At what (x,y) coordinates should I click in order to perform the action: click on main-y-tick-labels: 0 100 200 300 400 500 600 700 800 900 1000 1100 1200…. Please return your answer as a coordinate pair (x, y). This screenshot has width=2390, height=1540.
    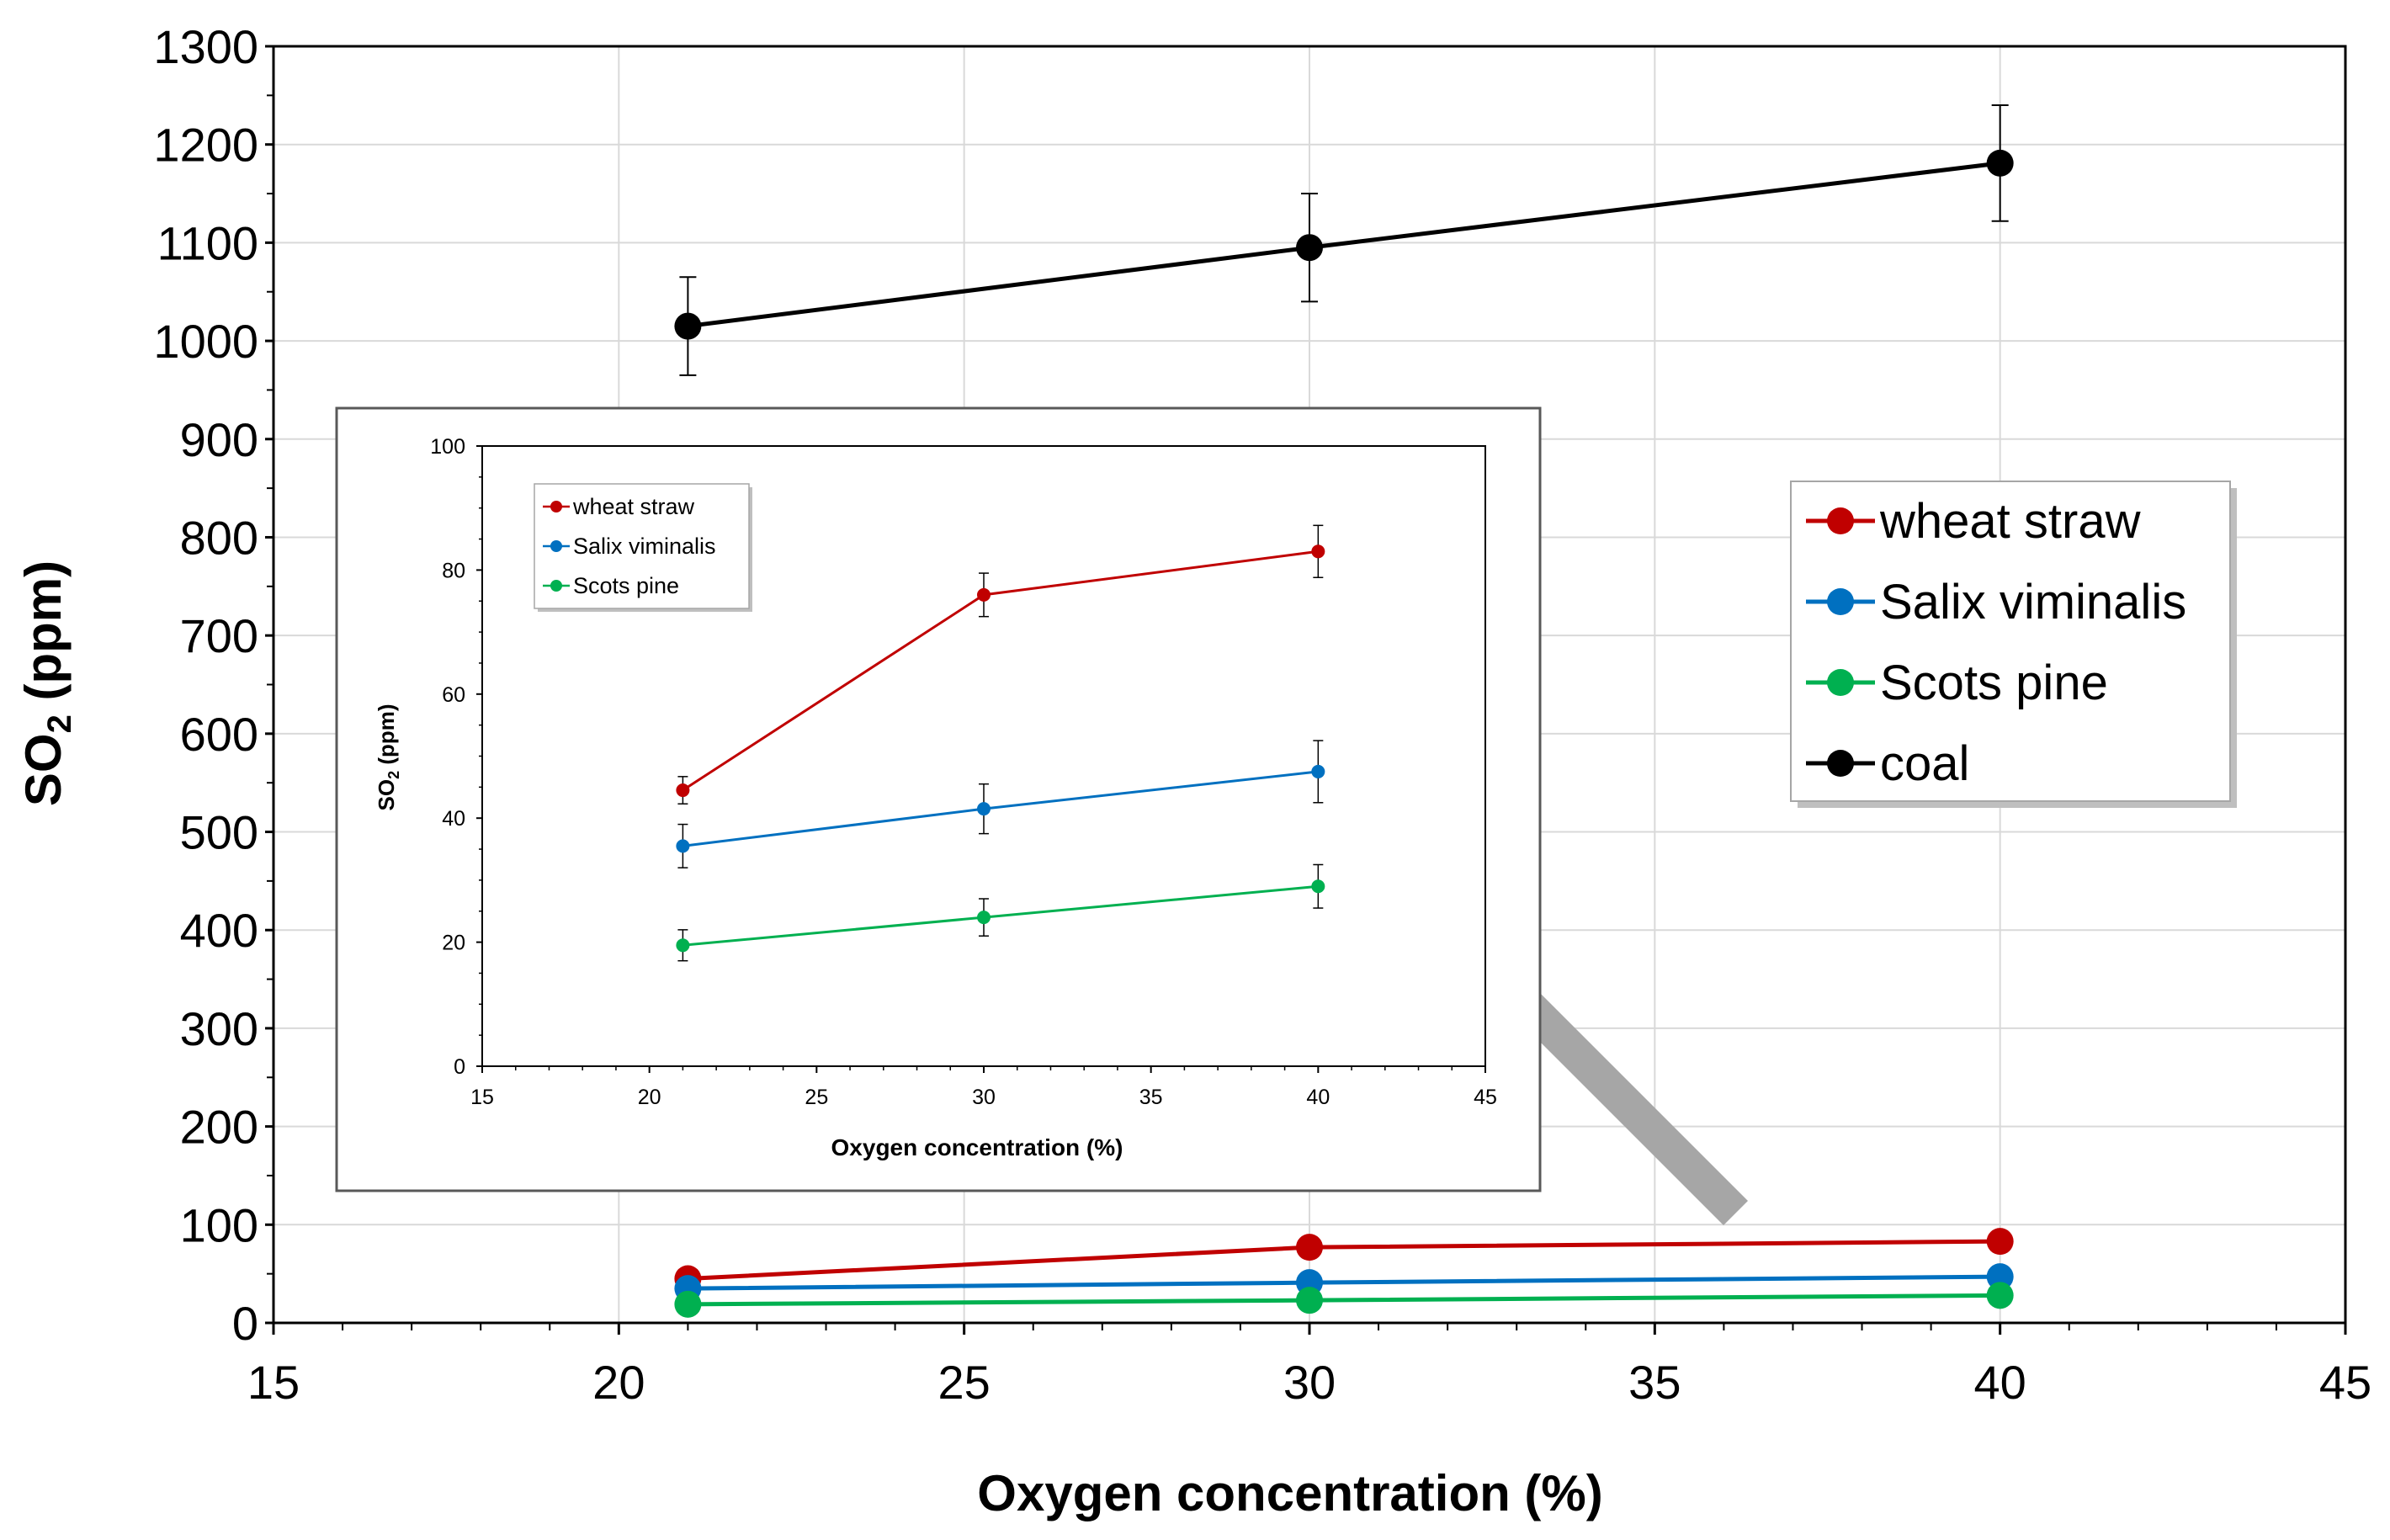
    Looking at the image, I should click on (205, 685).